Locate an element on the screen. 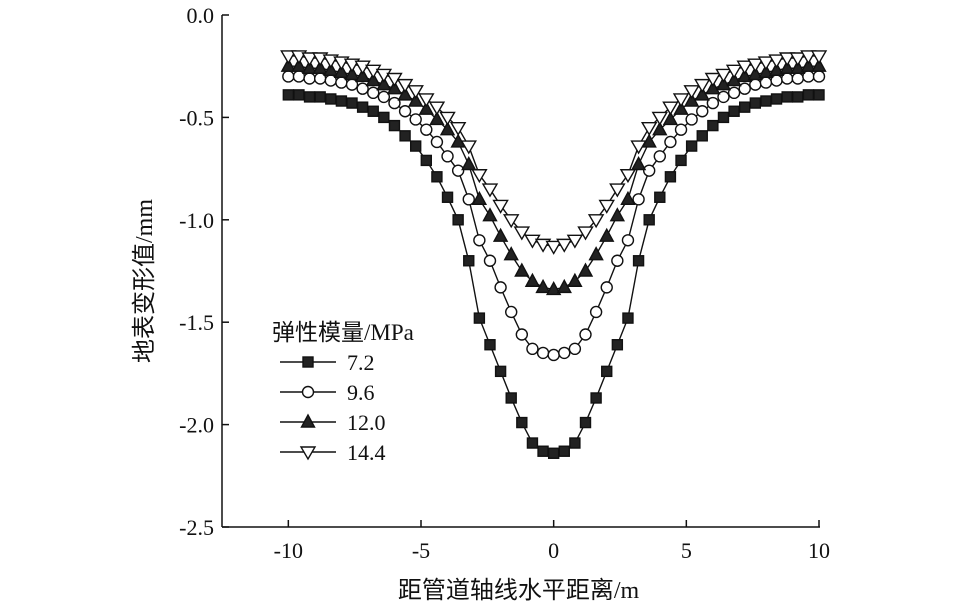  x-tick-label: 10 is located at coordinates (819, 550).